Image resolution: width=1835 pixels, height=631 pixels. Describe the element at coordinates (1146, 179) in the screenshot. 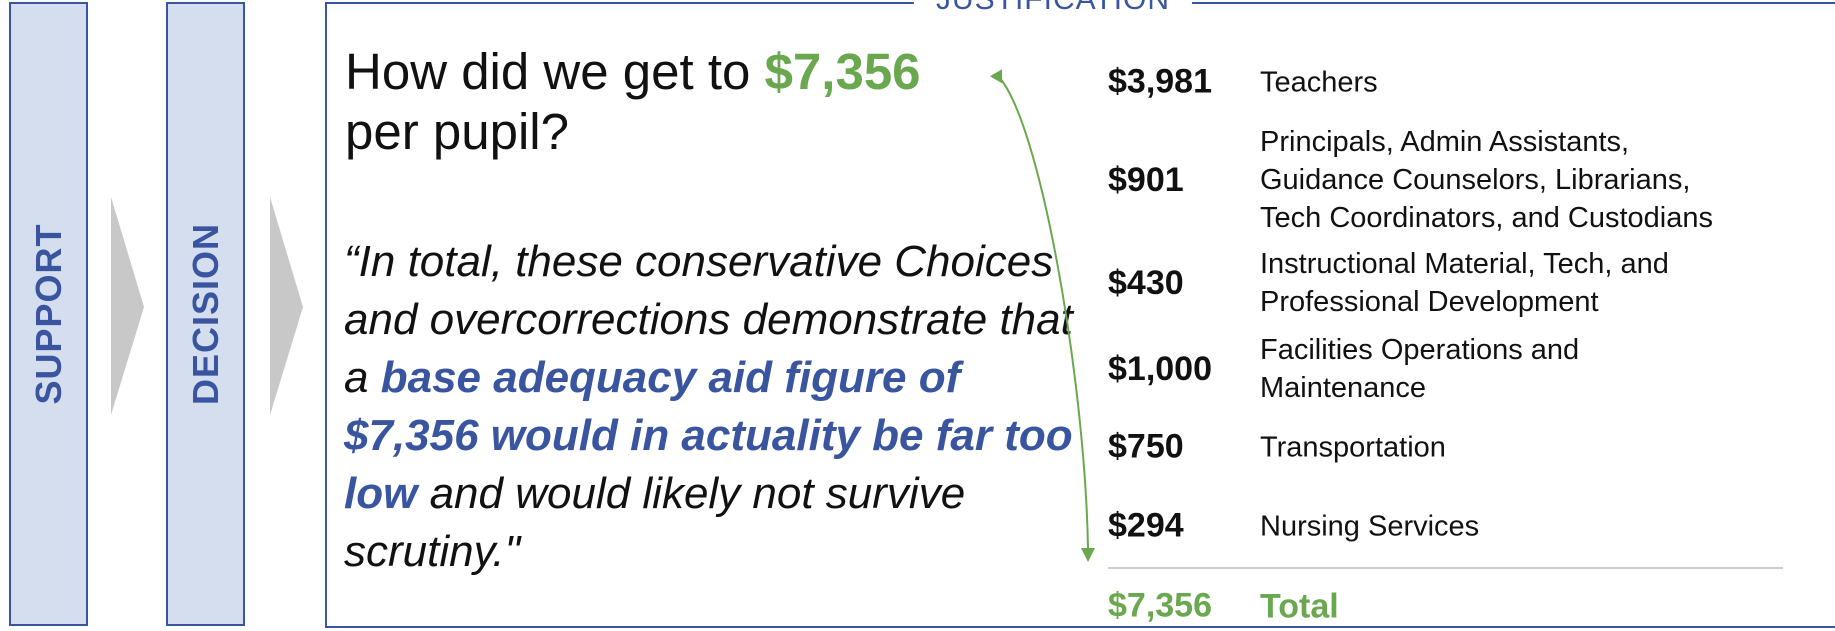

I see `amount: $901` at that location.